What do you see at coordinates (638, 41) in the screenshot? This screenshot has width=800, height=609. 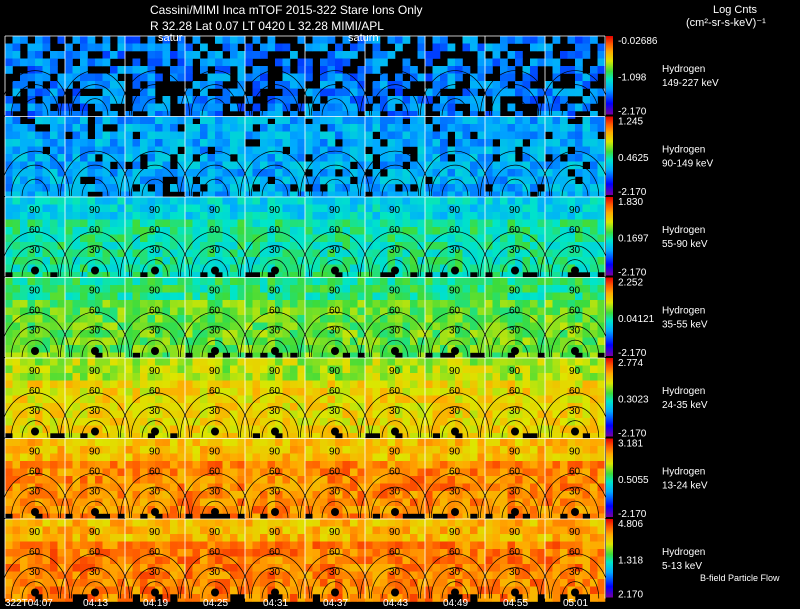 I see `colorbar-max-label: -0.02686` at bounding box center [638, 41].